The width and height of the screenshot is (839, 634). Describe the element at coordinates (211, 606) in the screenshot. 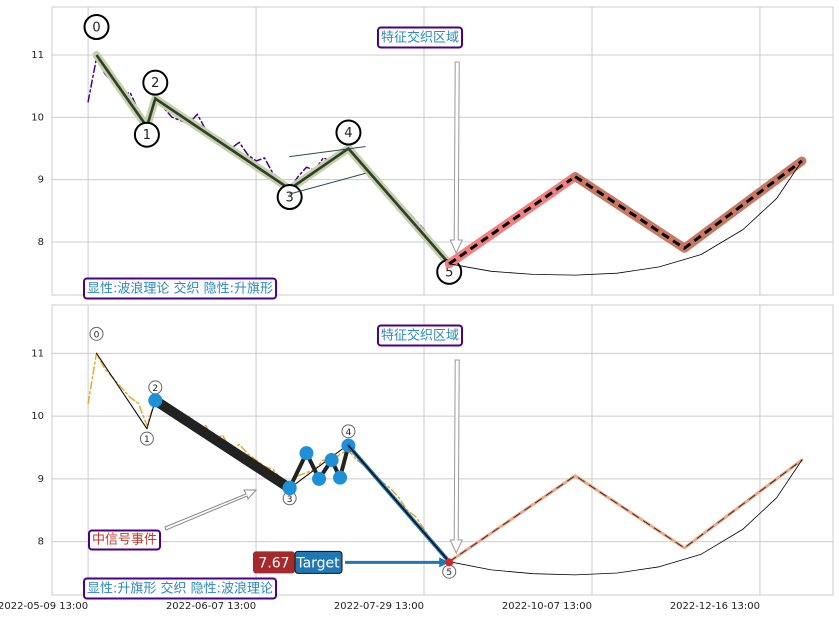

I see `x-tick-label: 2022-06-07 13:00` at that location.